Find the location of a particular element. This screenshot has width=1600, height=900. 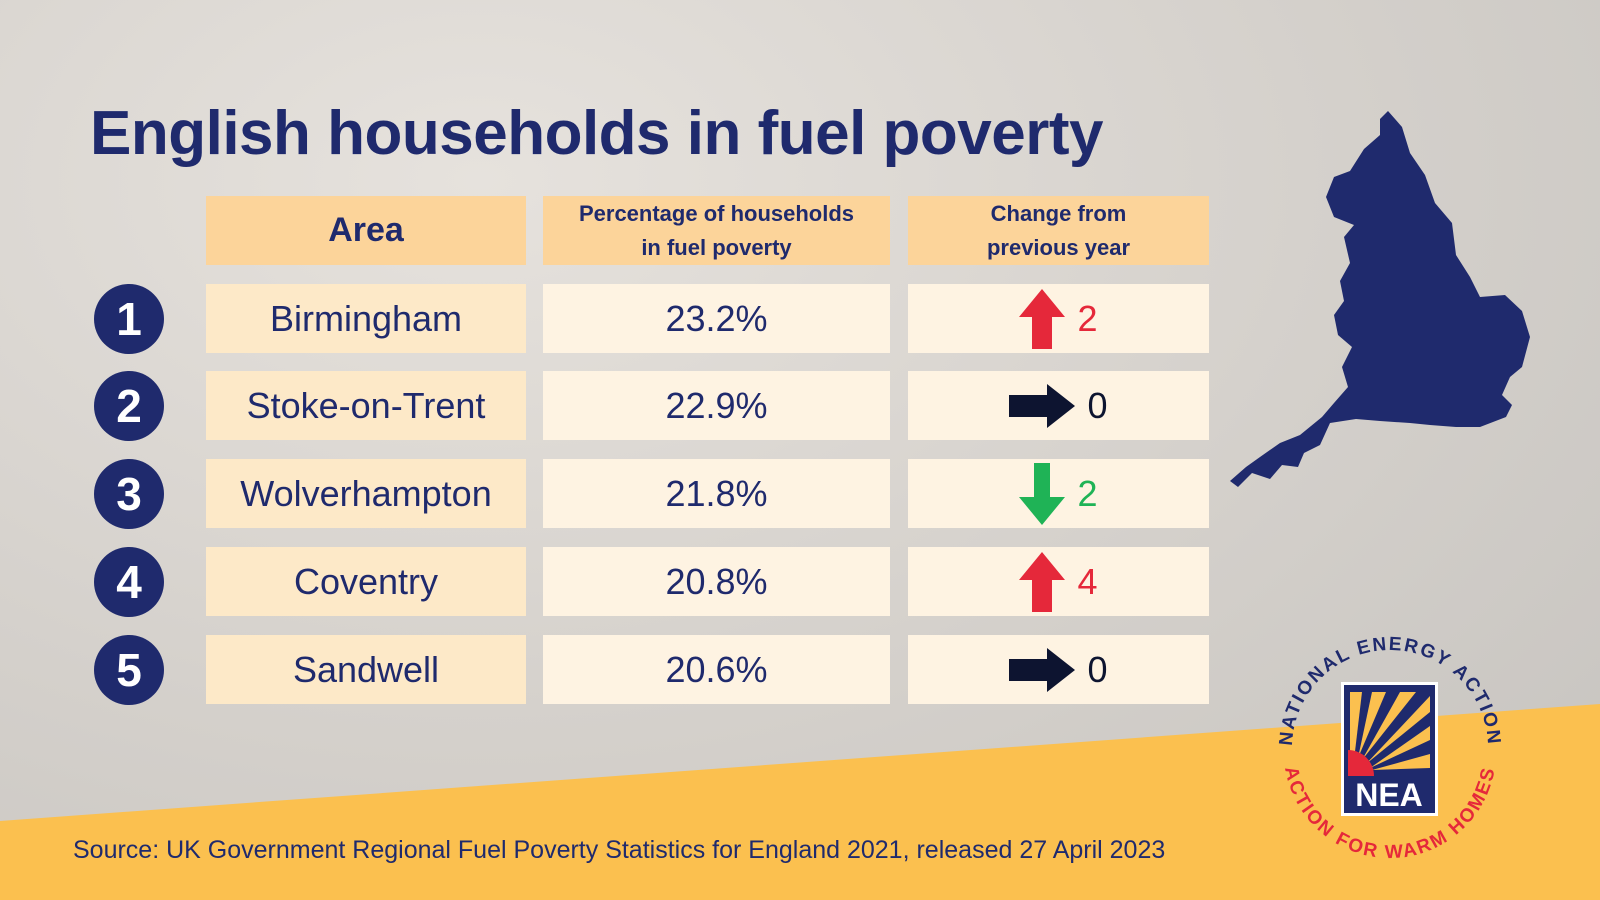

logo-initials: NEA is located at coordinates (1389, 795).